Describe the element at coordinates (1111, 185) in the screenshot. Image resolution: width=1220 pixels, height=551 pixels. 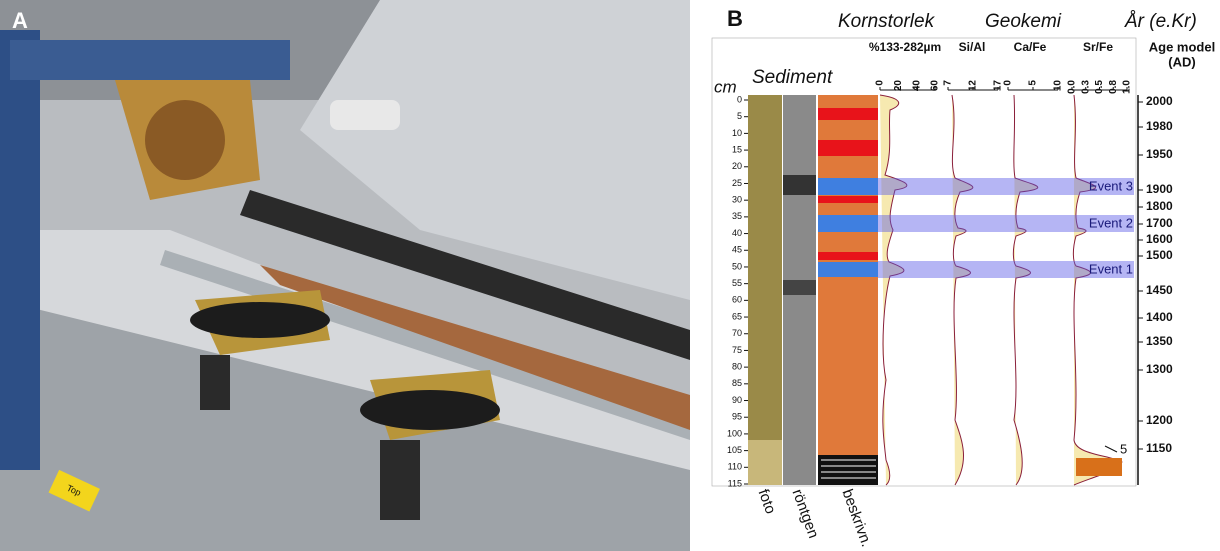
I see `event-label: Event 3` at that location.